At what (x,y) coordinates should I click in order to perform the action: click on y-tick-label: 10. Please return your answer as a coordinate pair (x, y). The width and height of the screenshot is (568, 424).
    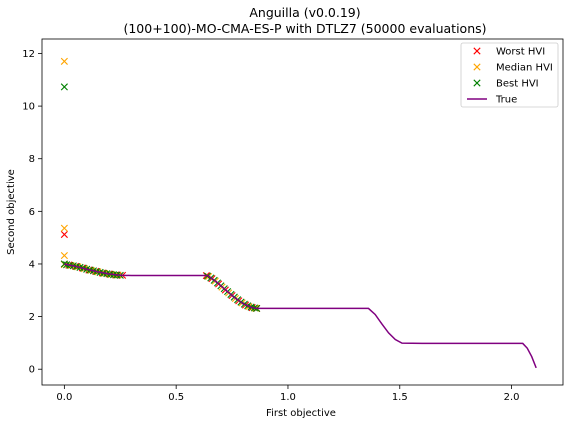
    Looking at the image, I should click on (28, 107).